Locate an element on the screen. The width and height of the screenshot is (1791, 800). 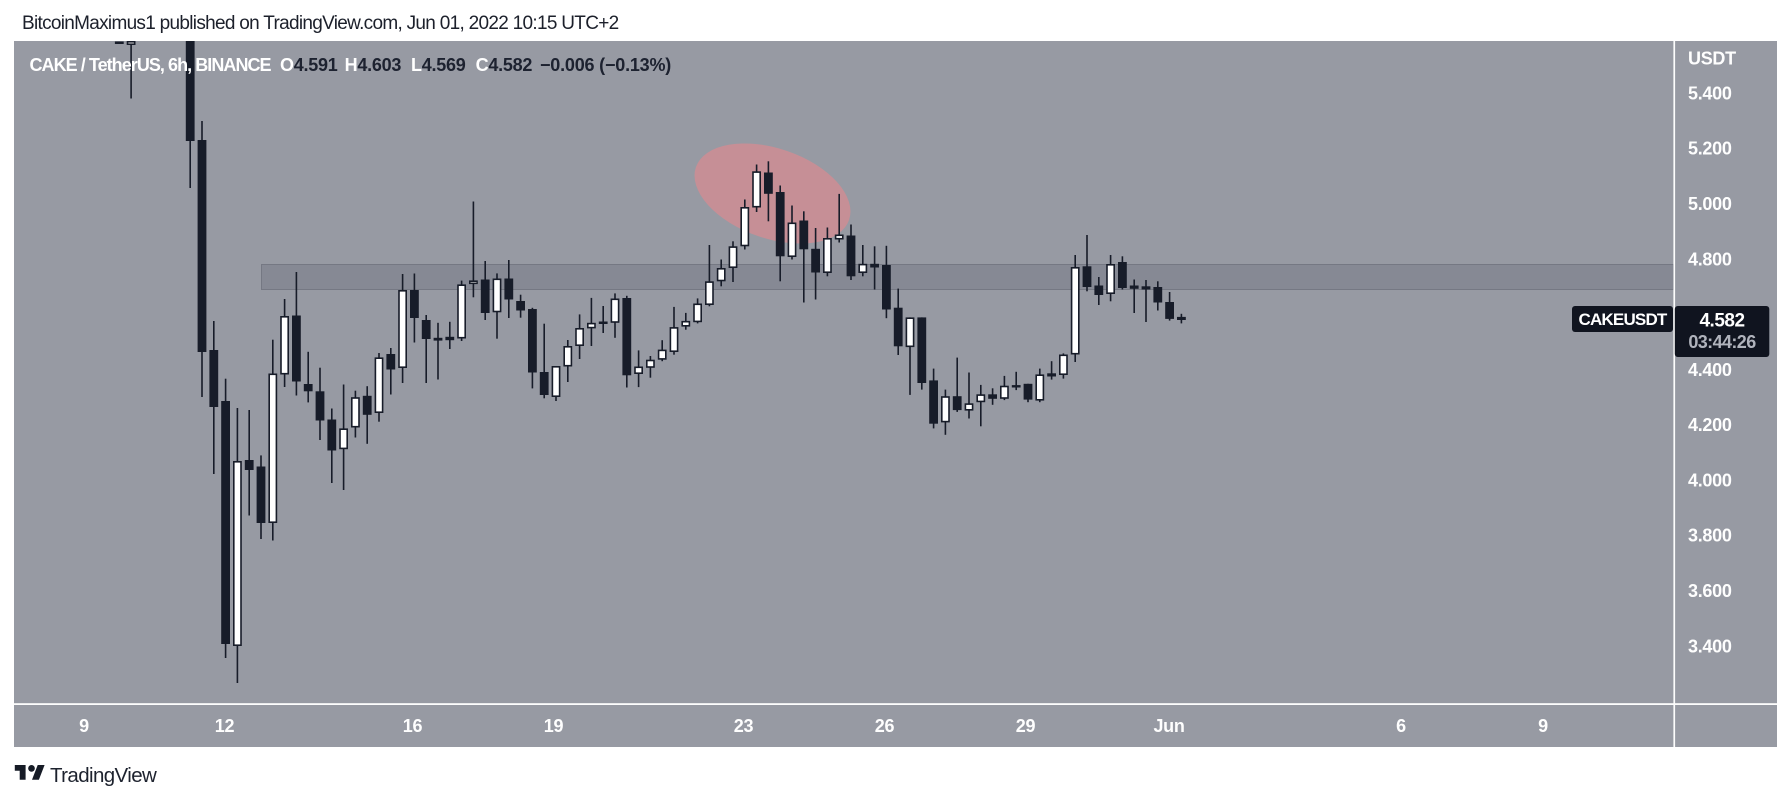
svg-text: L4.569 is located at coordinates (438, 65).